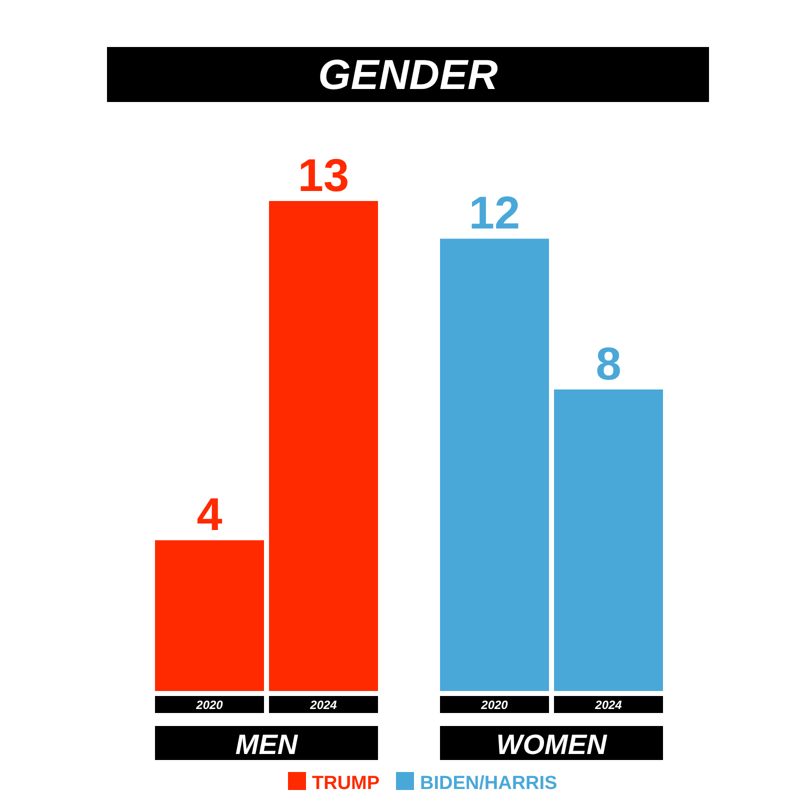 This screenshot has height=800, width=800. What do you see at coordinates (408, 74) in the screenshot?
I see `chart-title: GENDER` at bounding box center [408, 74].